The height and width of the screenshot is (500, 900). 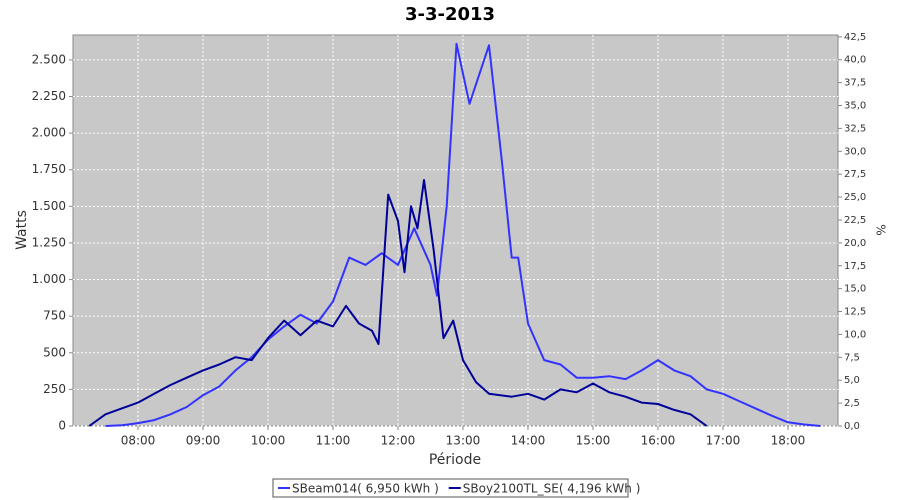 I want to click on x-tick-label: 15:00, so click(x=593, y=441).